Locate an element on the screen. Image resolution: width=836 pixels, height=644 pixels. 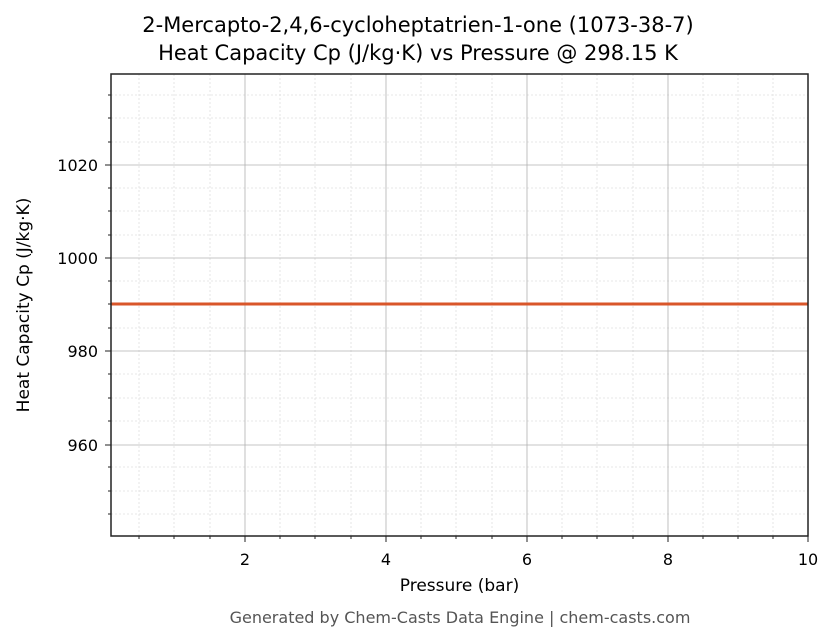
y-tick-label: 1000 is located at coordinates (77, 258).